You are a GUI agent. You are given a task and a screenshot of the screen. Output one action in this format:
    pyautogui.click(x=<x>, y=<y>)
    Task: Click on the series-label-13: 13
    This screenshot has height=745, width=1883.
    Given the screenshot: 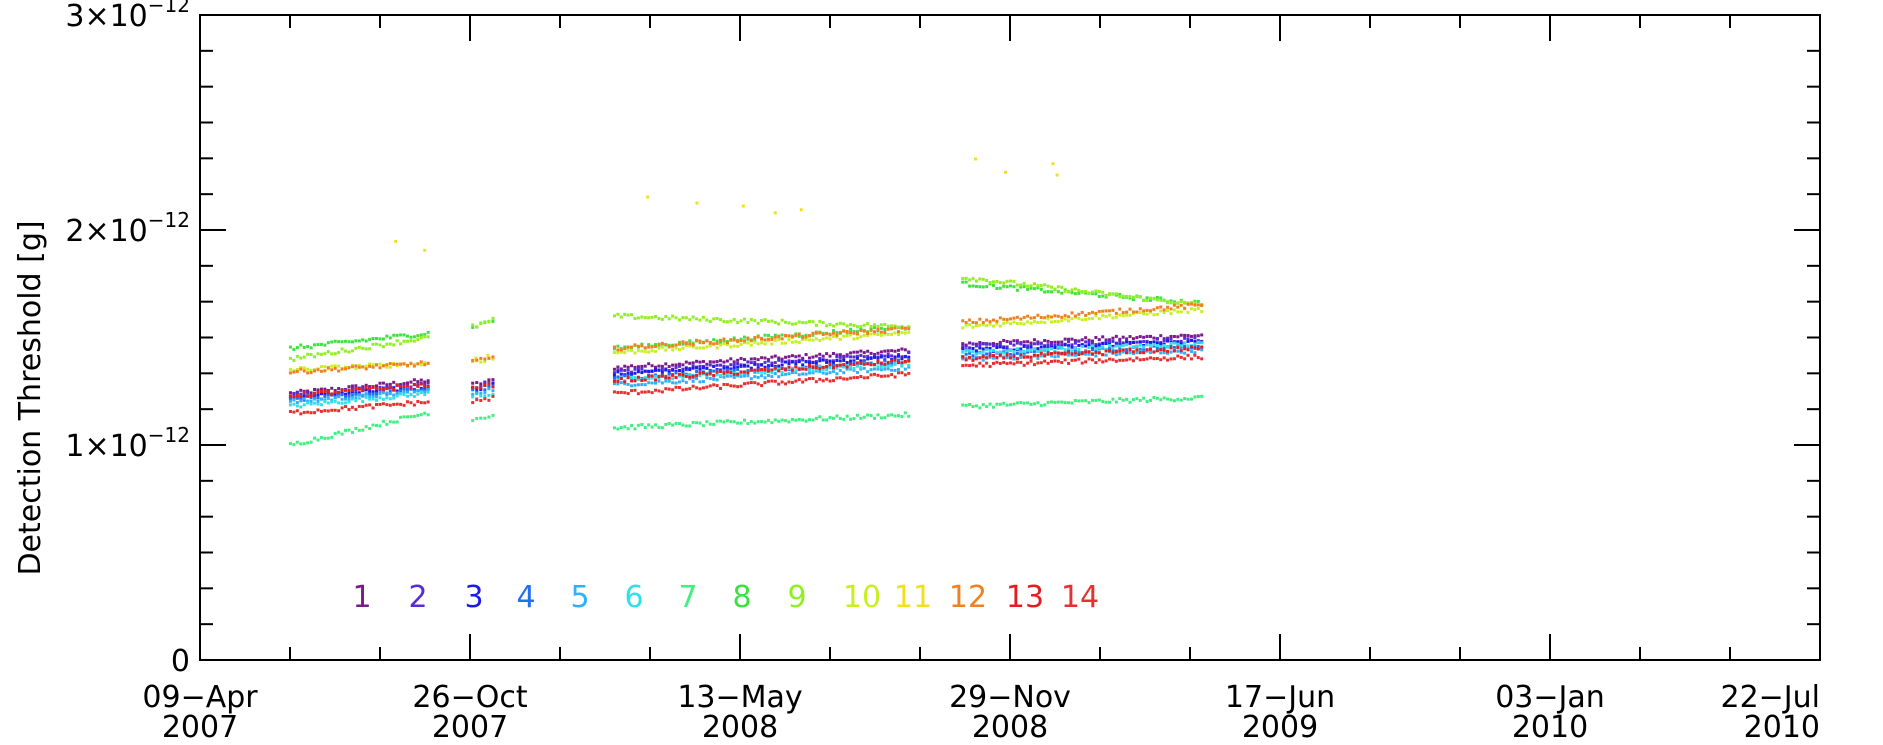 What is the action you would take?
    pyautogui.click(x=1025, y=597)
    